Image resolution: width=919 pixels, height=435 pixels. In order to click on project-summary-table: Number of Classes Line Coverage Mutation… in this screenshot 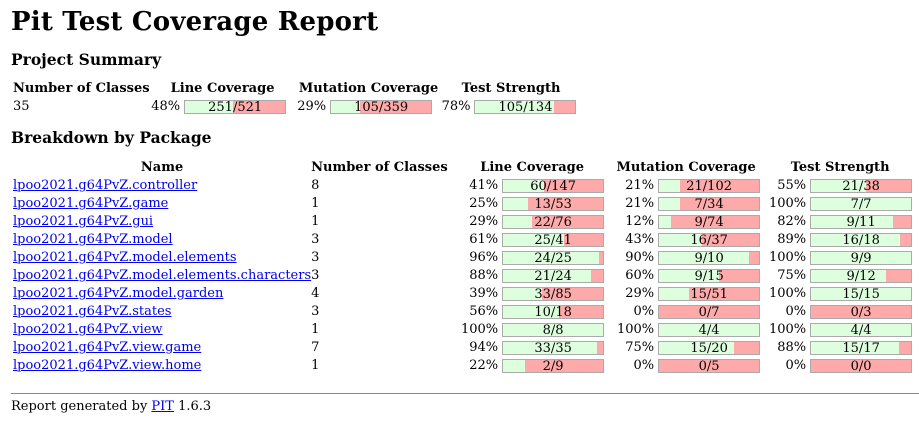, I will do `click(297, 98)`.